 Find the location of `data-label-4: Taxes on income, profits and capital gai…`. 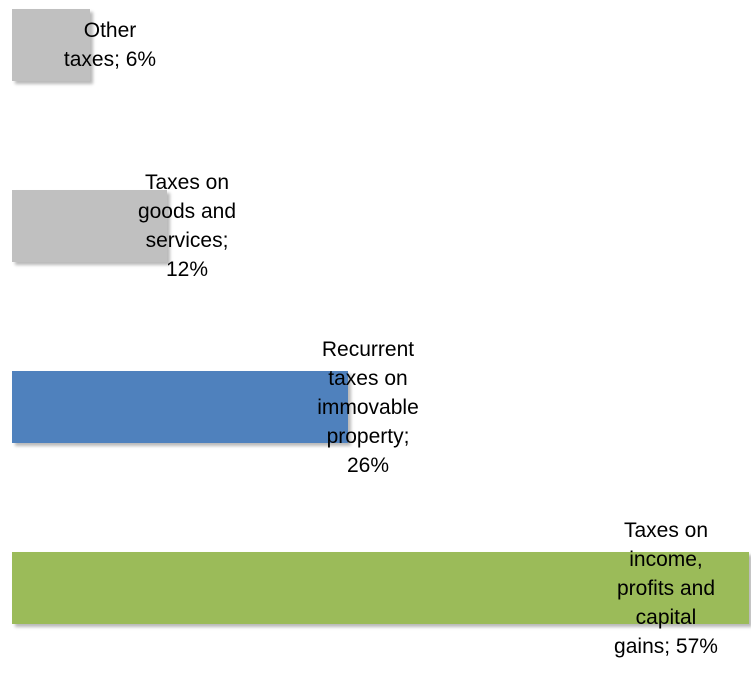

data-label-4: Taxes on income, profits and capital gai… is located at coordinates (666, 588).